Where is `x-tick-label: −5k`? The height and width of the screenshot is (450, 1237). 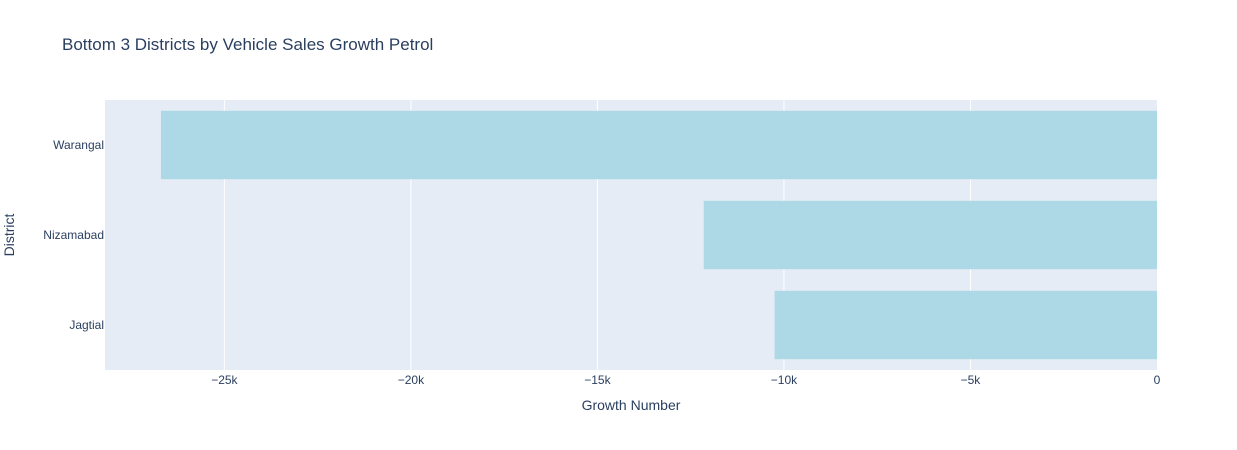 x-tick-label: −5k is located at coordinates (971, 380).